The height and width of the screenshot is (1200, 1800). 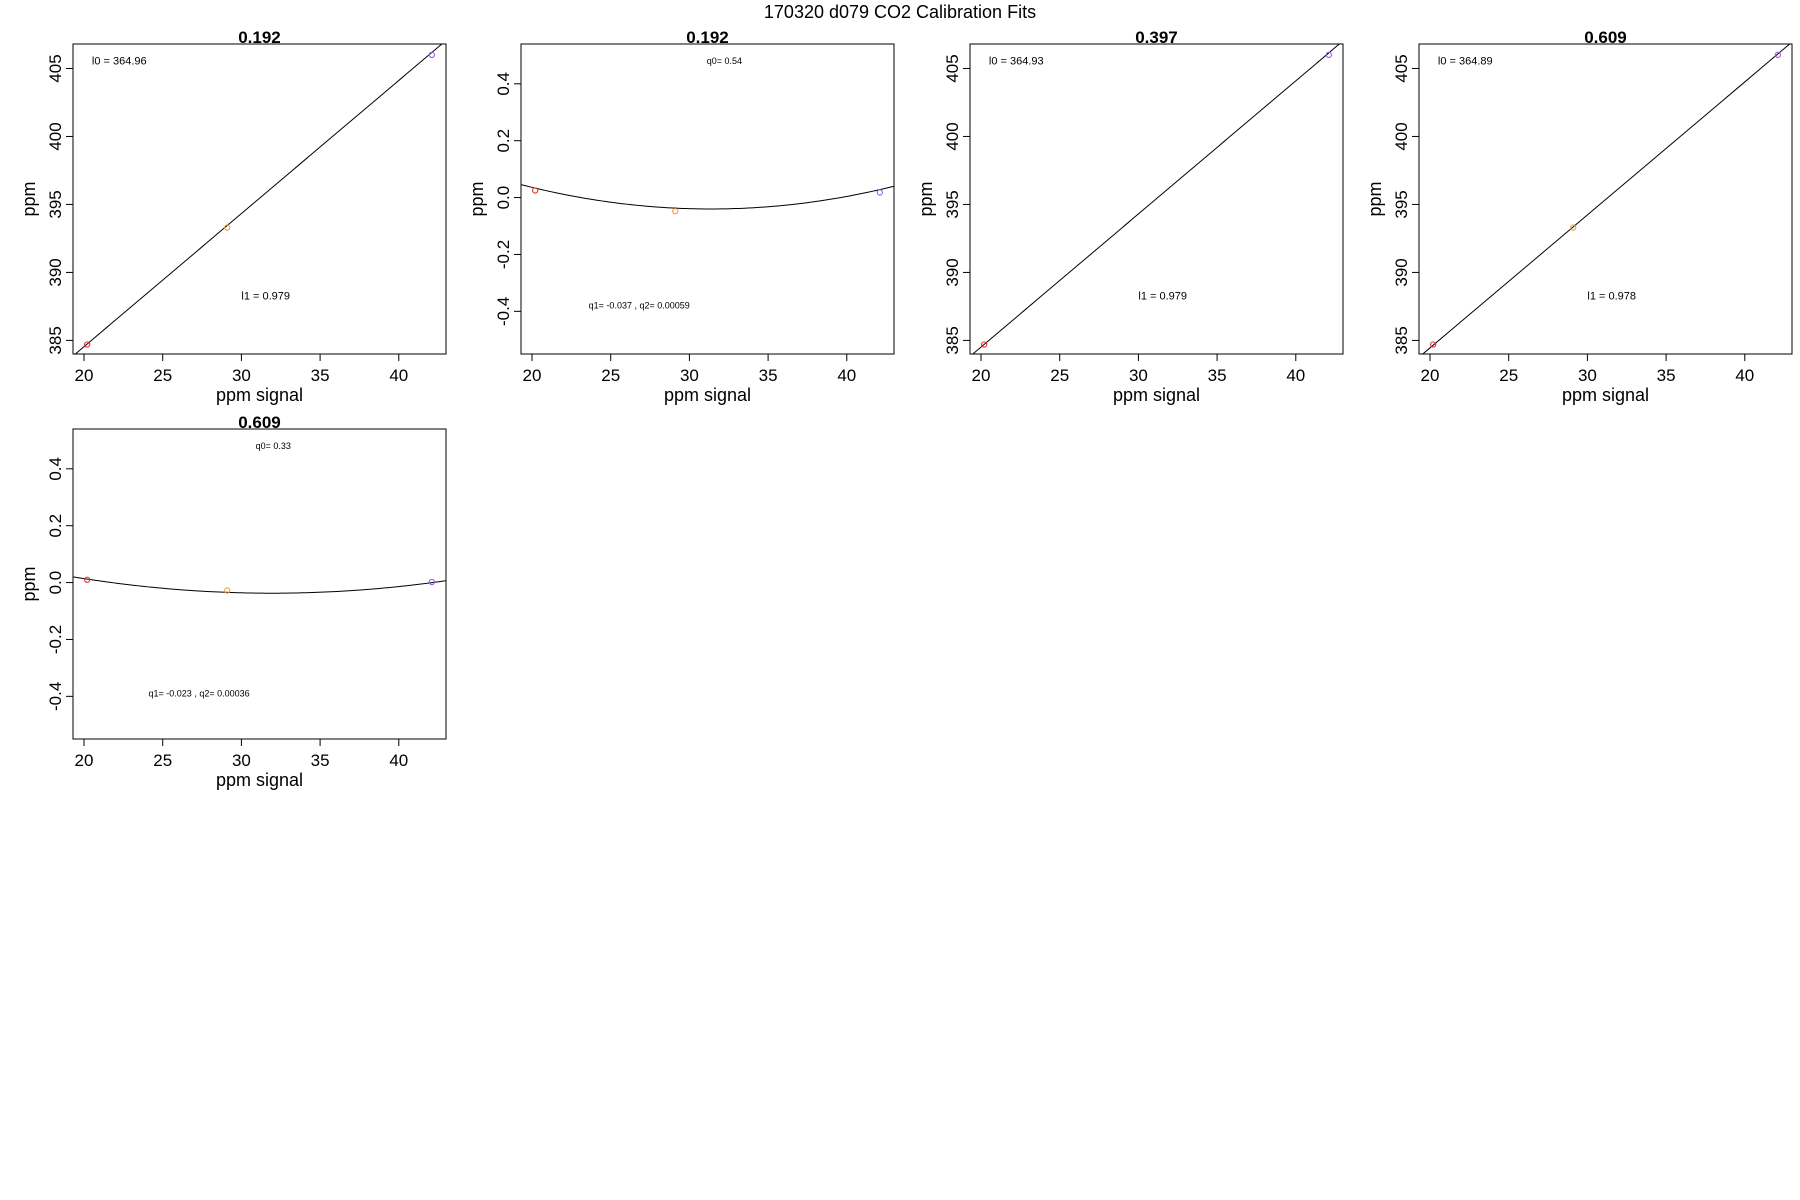 I want to click on fit-annotation: q1= -0.037 , q2= 0.00059, so click(x=639, y=305).